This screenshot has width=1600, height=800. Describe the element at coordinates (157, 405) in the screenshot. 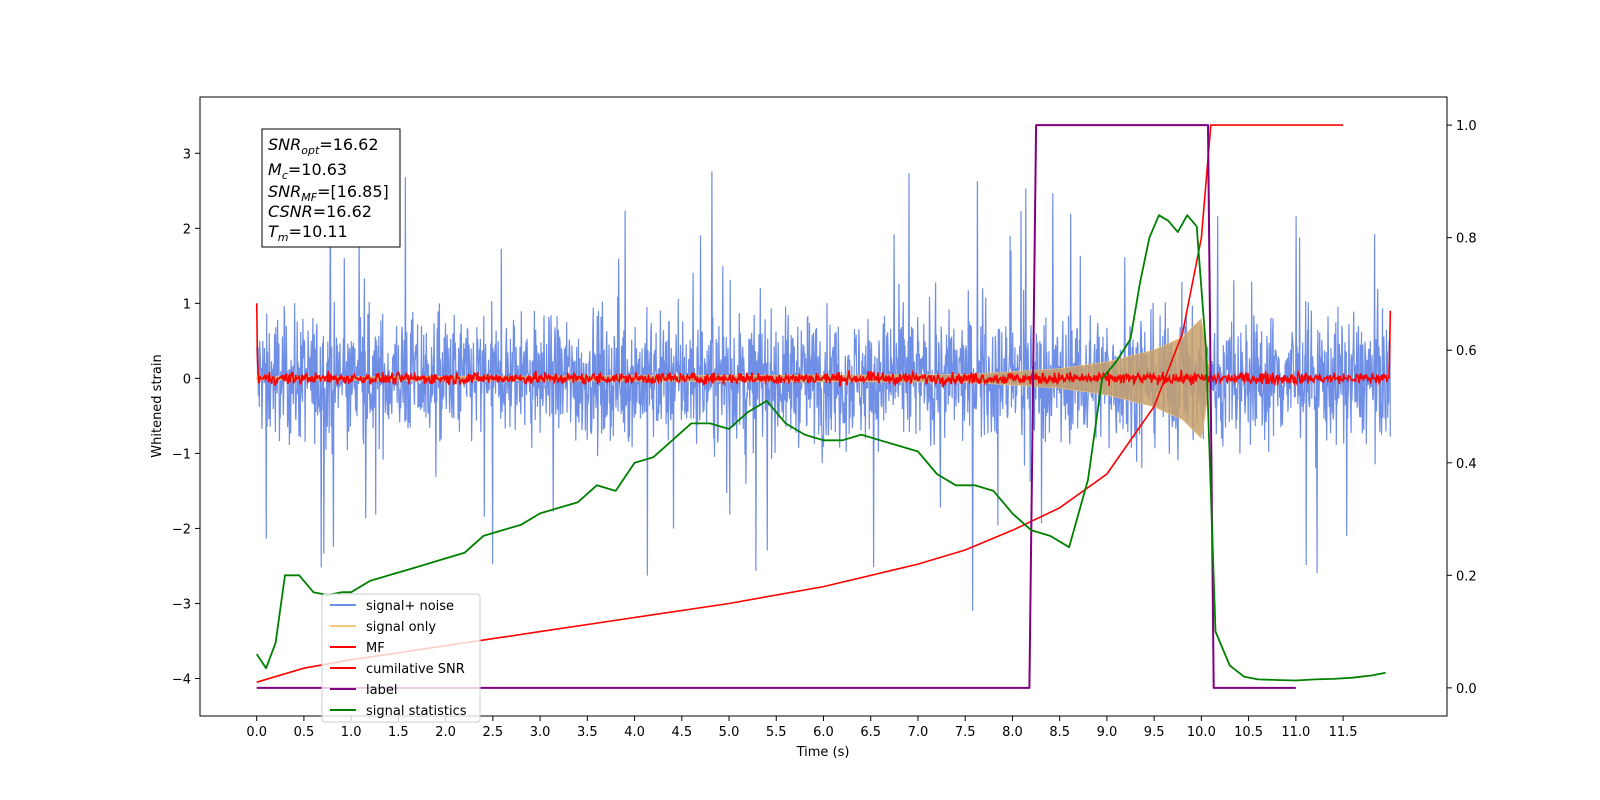

I see `y-axis-label: Whitened strain` at that location.